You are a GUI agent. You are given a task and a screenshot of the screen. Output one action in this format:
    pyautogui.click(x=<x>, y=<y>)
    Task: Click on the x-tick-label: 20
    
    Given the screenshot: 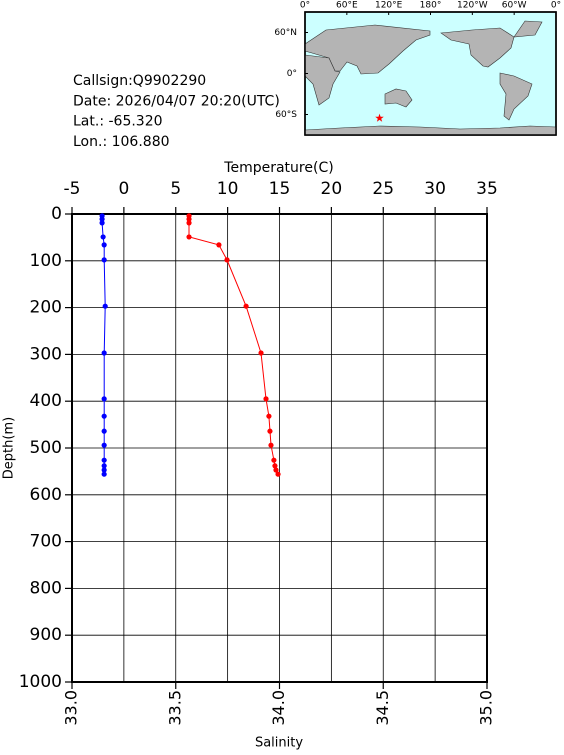 What is the action you would take?
    pyautogui.click(x=332, y=189)
    